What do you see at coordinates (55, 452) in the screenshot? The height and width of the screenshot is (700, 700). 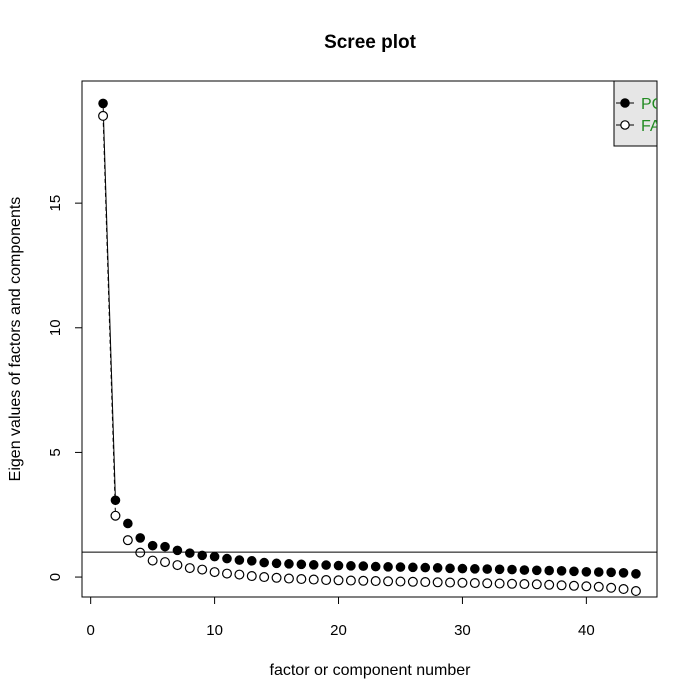 I see `y-tick-label: 5` at bounding box center [55, 452].